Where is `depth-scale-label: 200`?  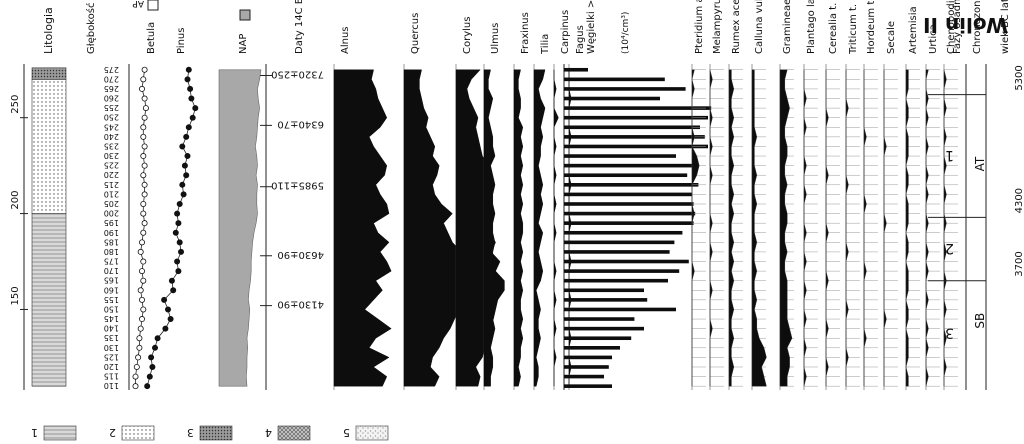
depth-scale-label: 200 is located at coordinates (15, 199).